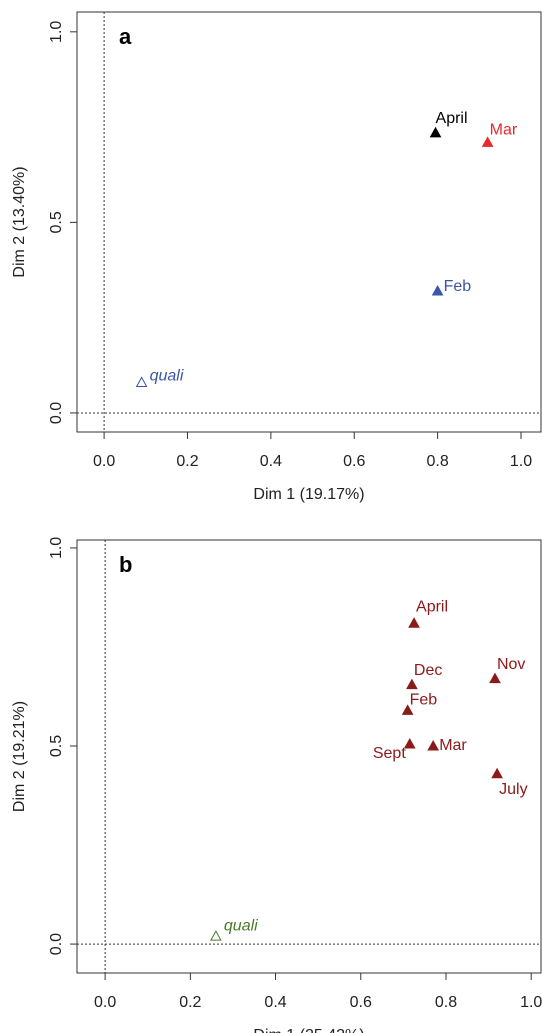  What do you see at coordinates (308, 1030) in the screenshot?
I see `x-axis-label: Dim 1 (25.42%)` at bounding box center [308, 1030].